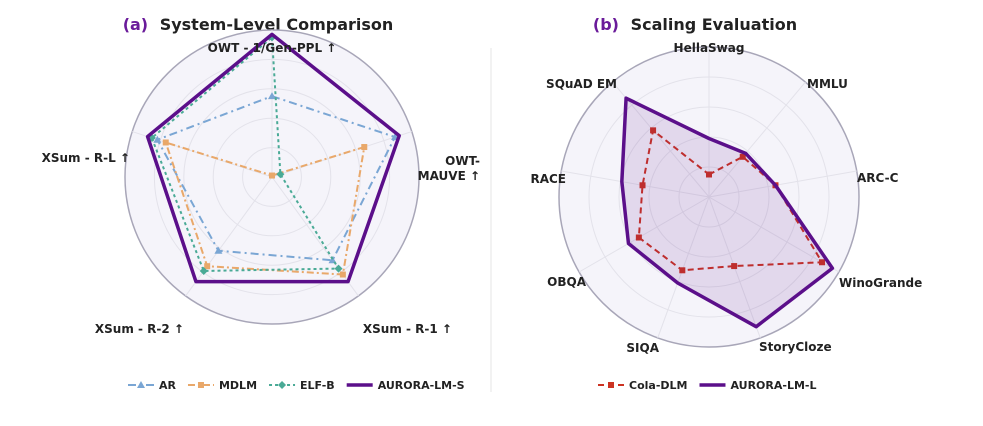  Describe the element at coordinates (709, 48) in the screenshot. I see `axis-label: HellaSwag` at that location.